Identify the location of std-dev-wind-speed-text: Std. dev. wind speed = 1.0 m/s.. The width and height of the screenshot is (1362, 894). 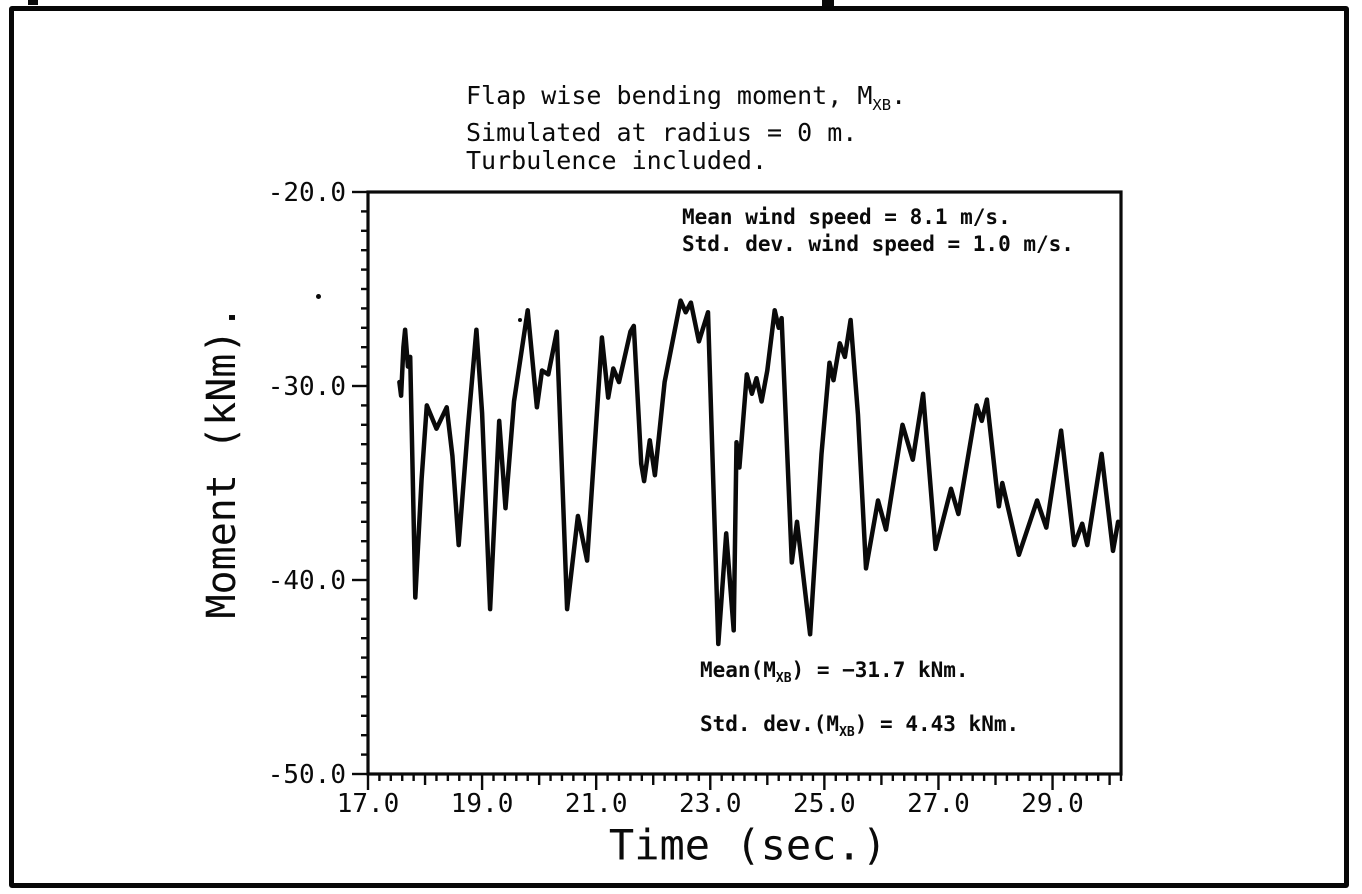
(878, 244).